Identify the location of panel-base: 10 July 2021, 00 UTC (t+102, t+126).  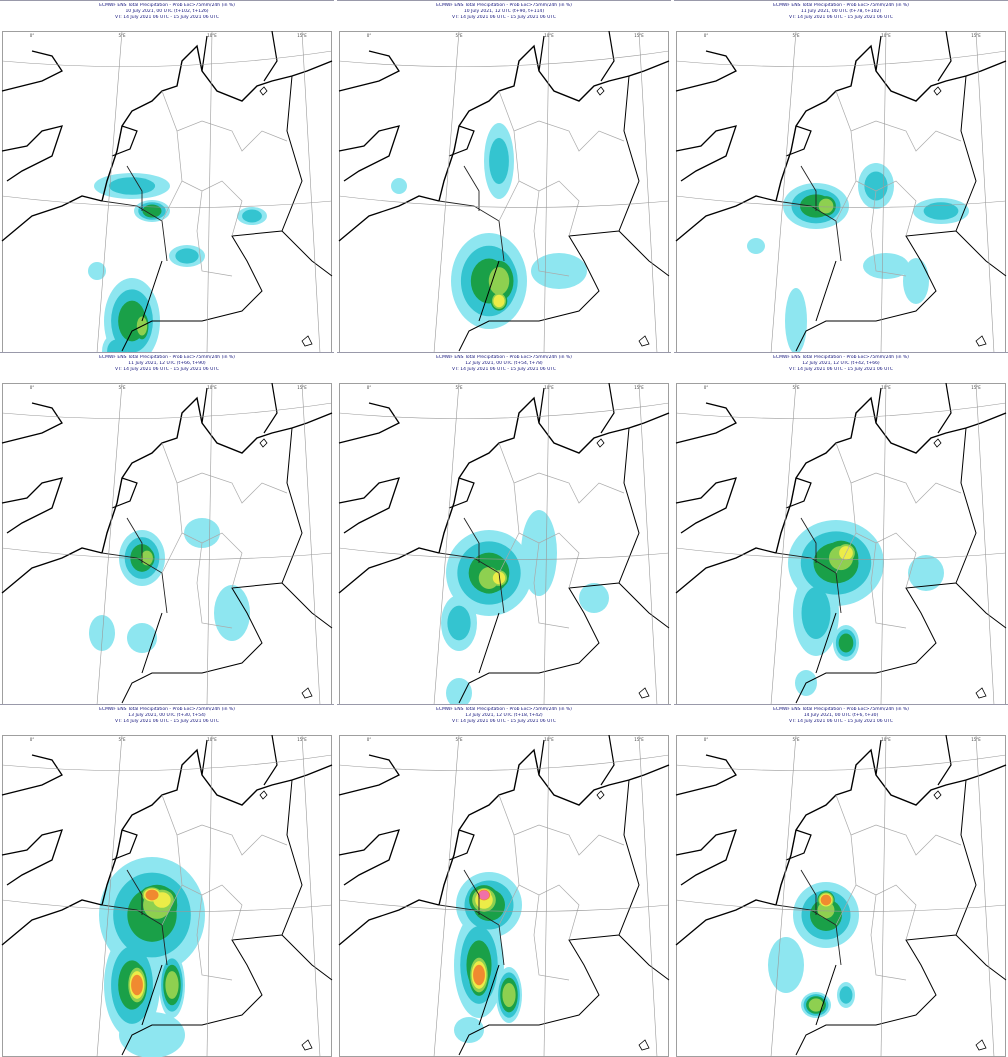
(167, 11).